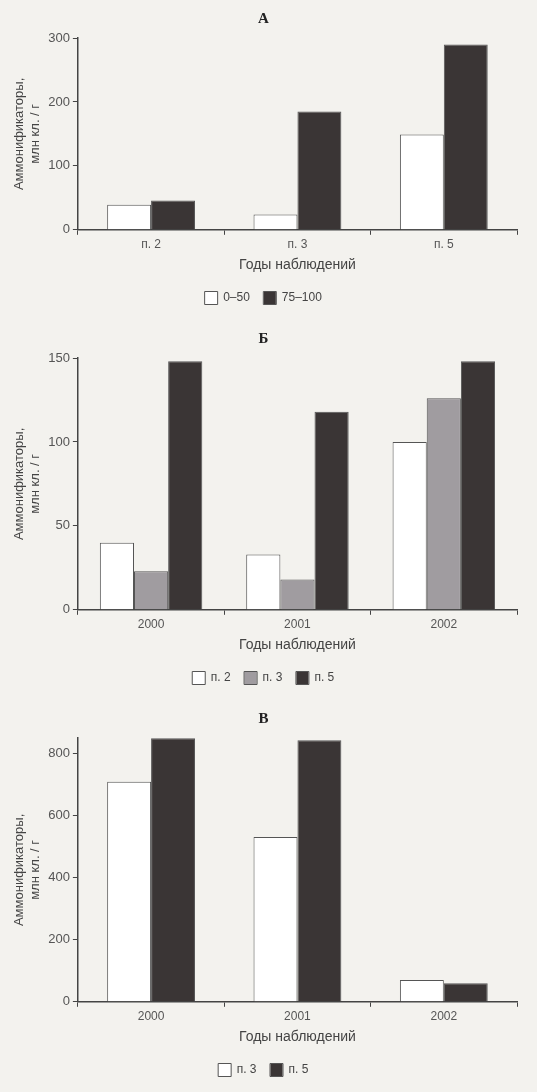 This screenshot has width=537, height=1092. I want to click on chart-title: Б, so click(263, 337).